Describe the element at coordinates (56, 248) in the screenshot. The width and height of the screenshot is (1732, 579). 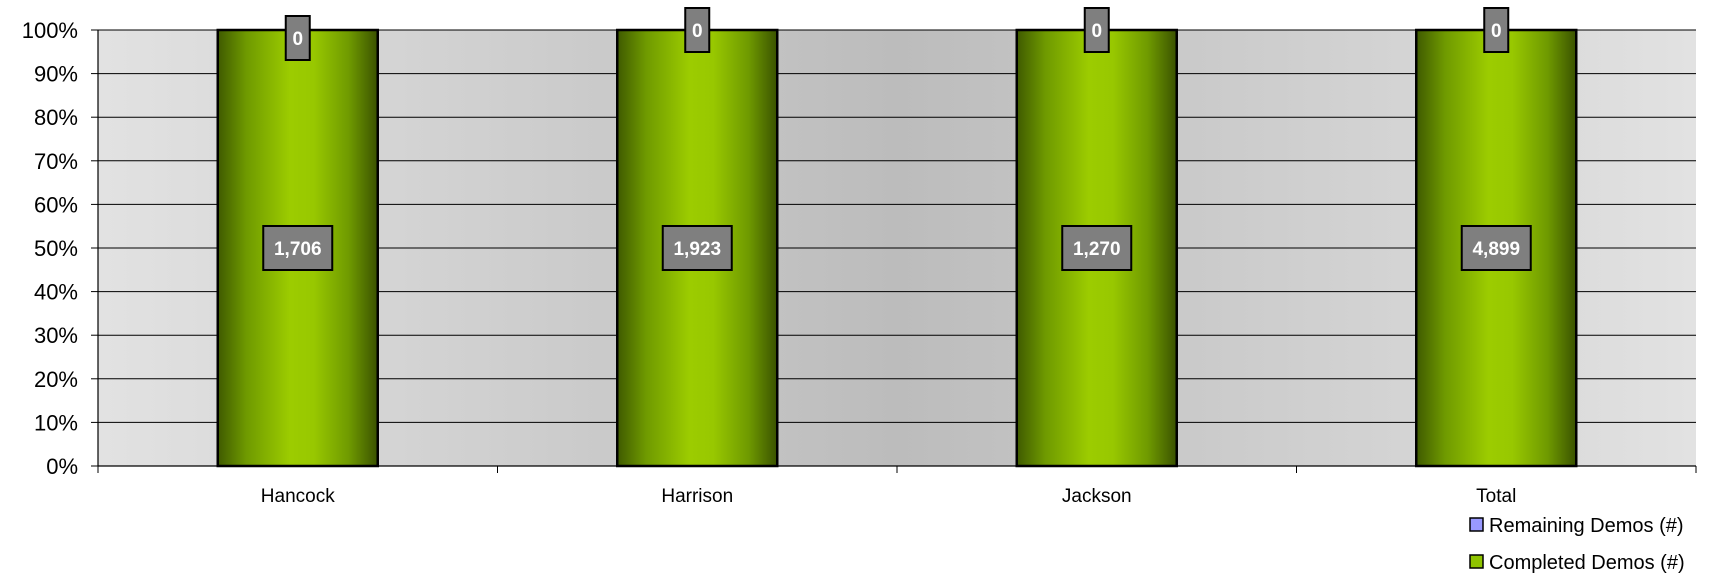
I see `y-tick-label: 50%` at that location.